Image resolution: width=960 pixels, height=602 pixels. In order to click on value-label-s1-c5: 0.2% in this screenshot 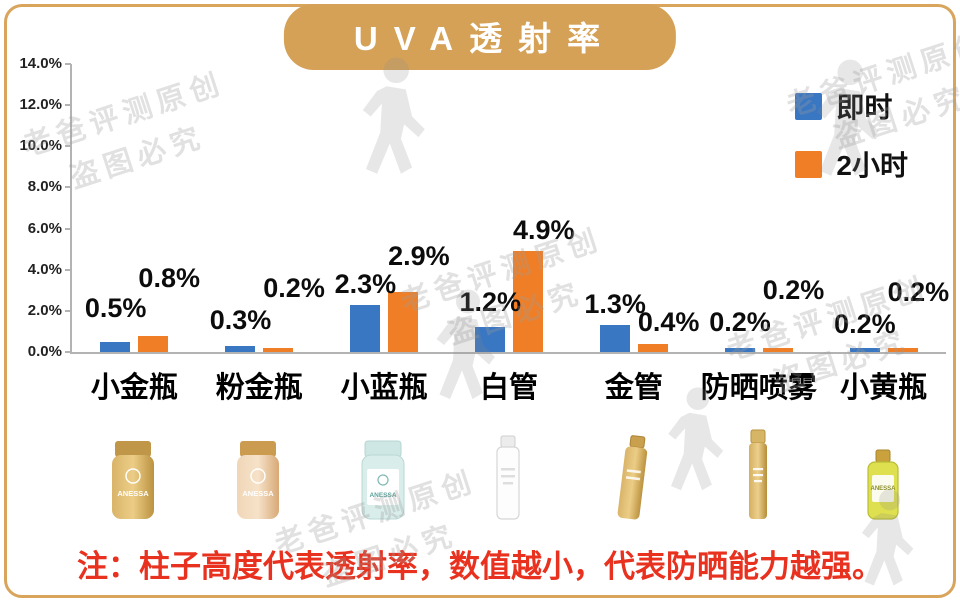, I will do `click(793, 290)`.